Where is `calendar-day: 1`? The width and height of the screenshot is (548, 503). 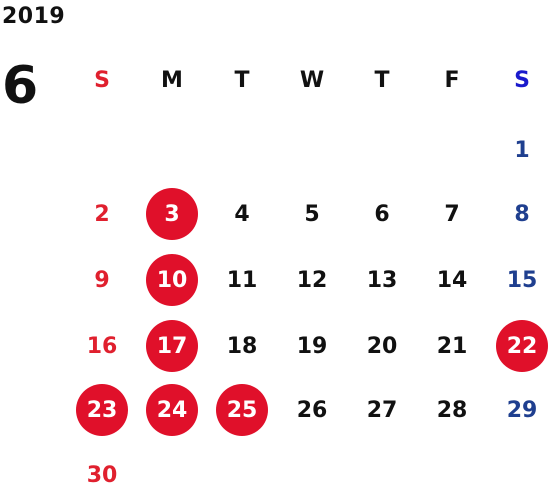 calendar-day: 1 is located at coordinates (522, 150).